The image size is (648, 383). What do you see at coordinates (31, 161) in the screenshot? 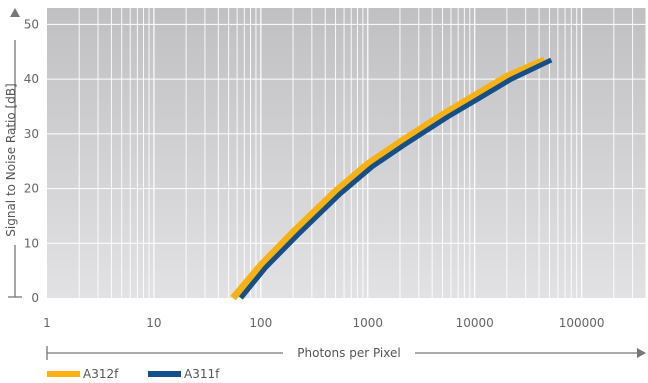
I see `y-tick-labels: 0 10 20 30 40 50` at bounding box center [31, 161].